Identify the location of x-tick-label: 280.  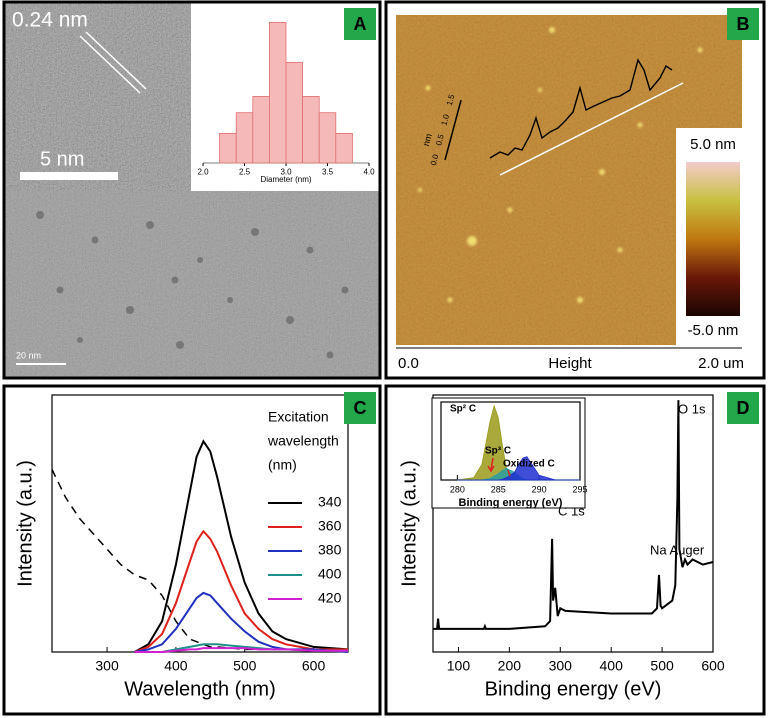
(457, 489).